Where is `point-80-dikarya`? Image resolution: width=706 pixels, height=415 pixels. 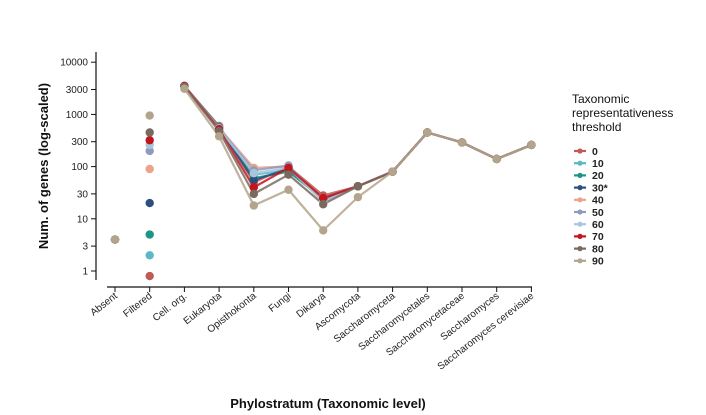 point-80-dikarya is located at coordinates (323, 204).